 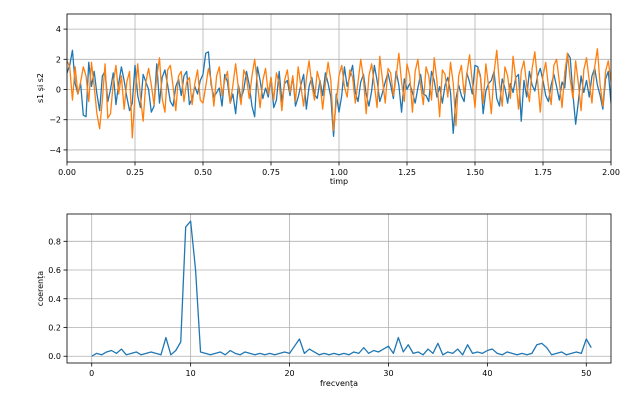 What do you see at coordinates (611, 172) in the screenshot?
I see `time-xtick-label-8: 2.00` at bounding box center [611, 172].